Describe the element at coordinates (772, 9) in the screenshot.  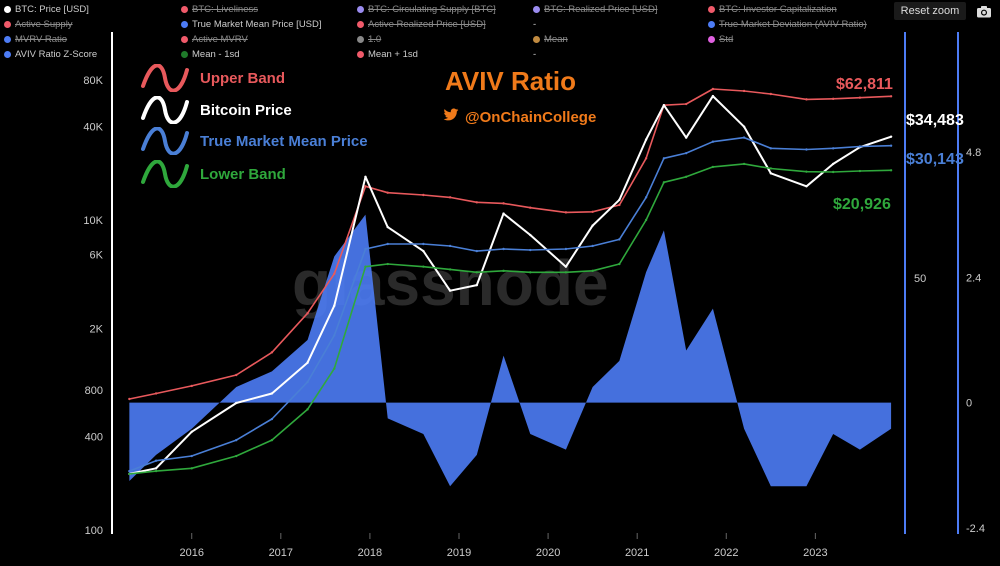
I see `legend-item: BTC: Investor Capitalization` at that location.